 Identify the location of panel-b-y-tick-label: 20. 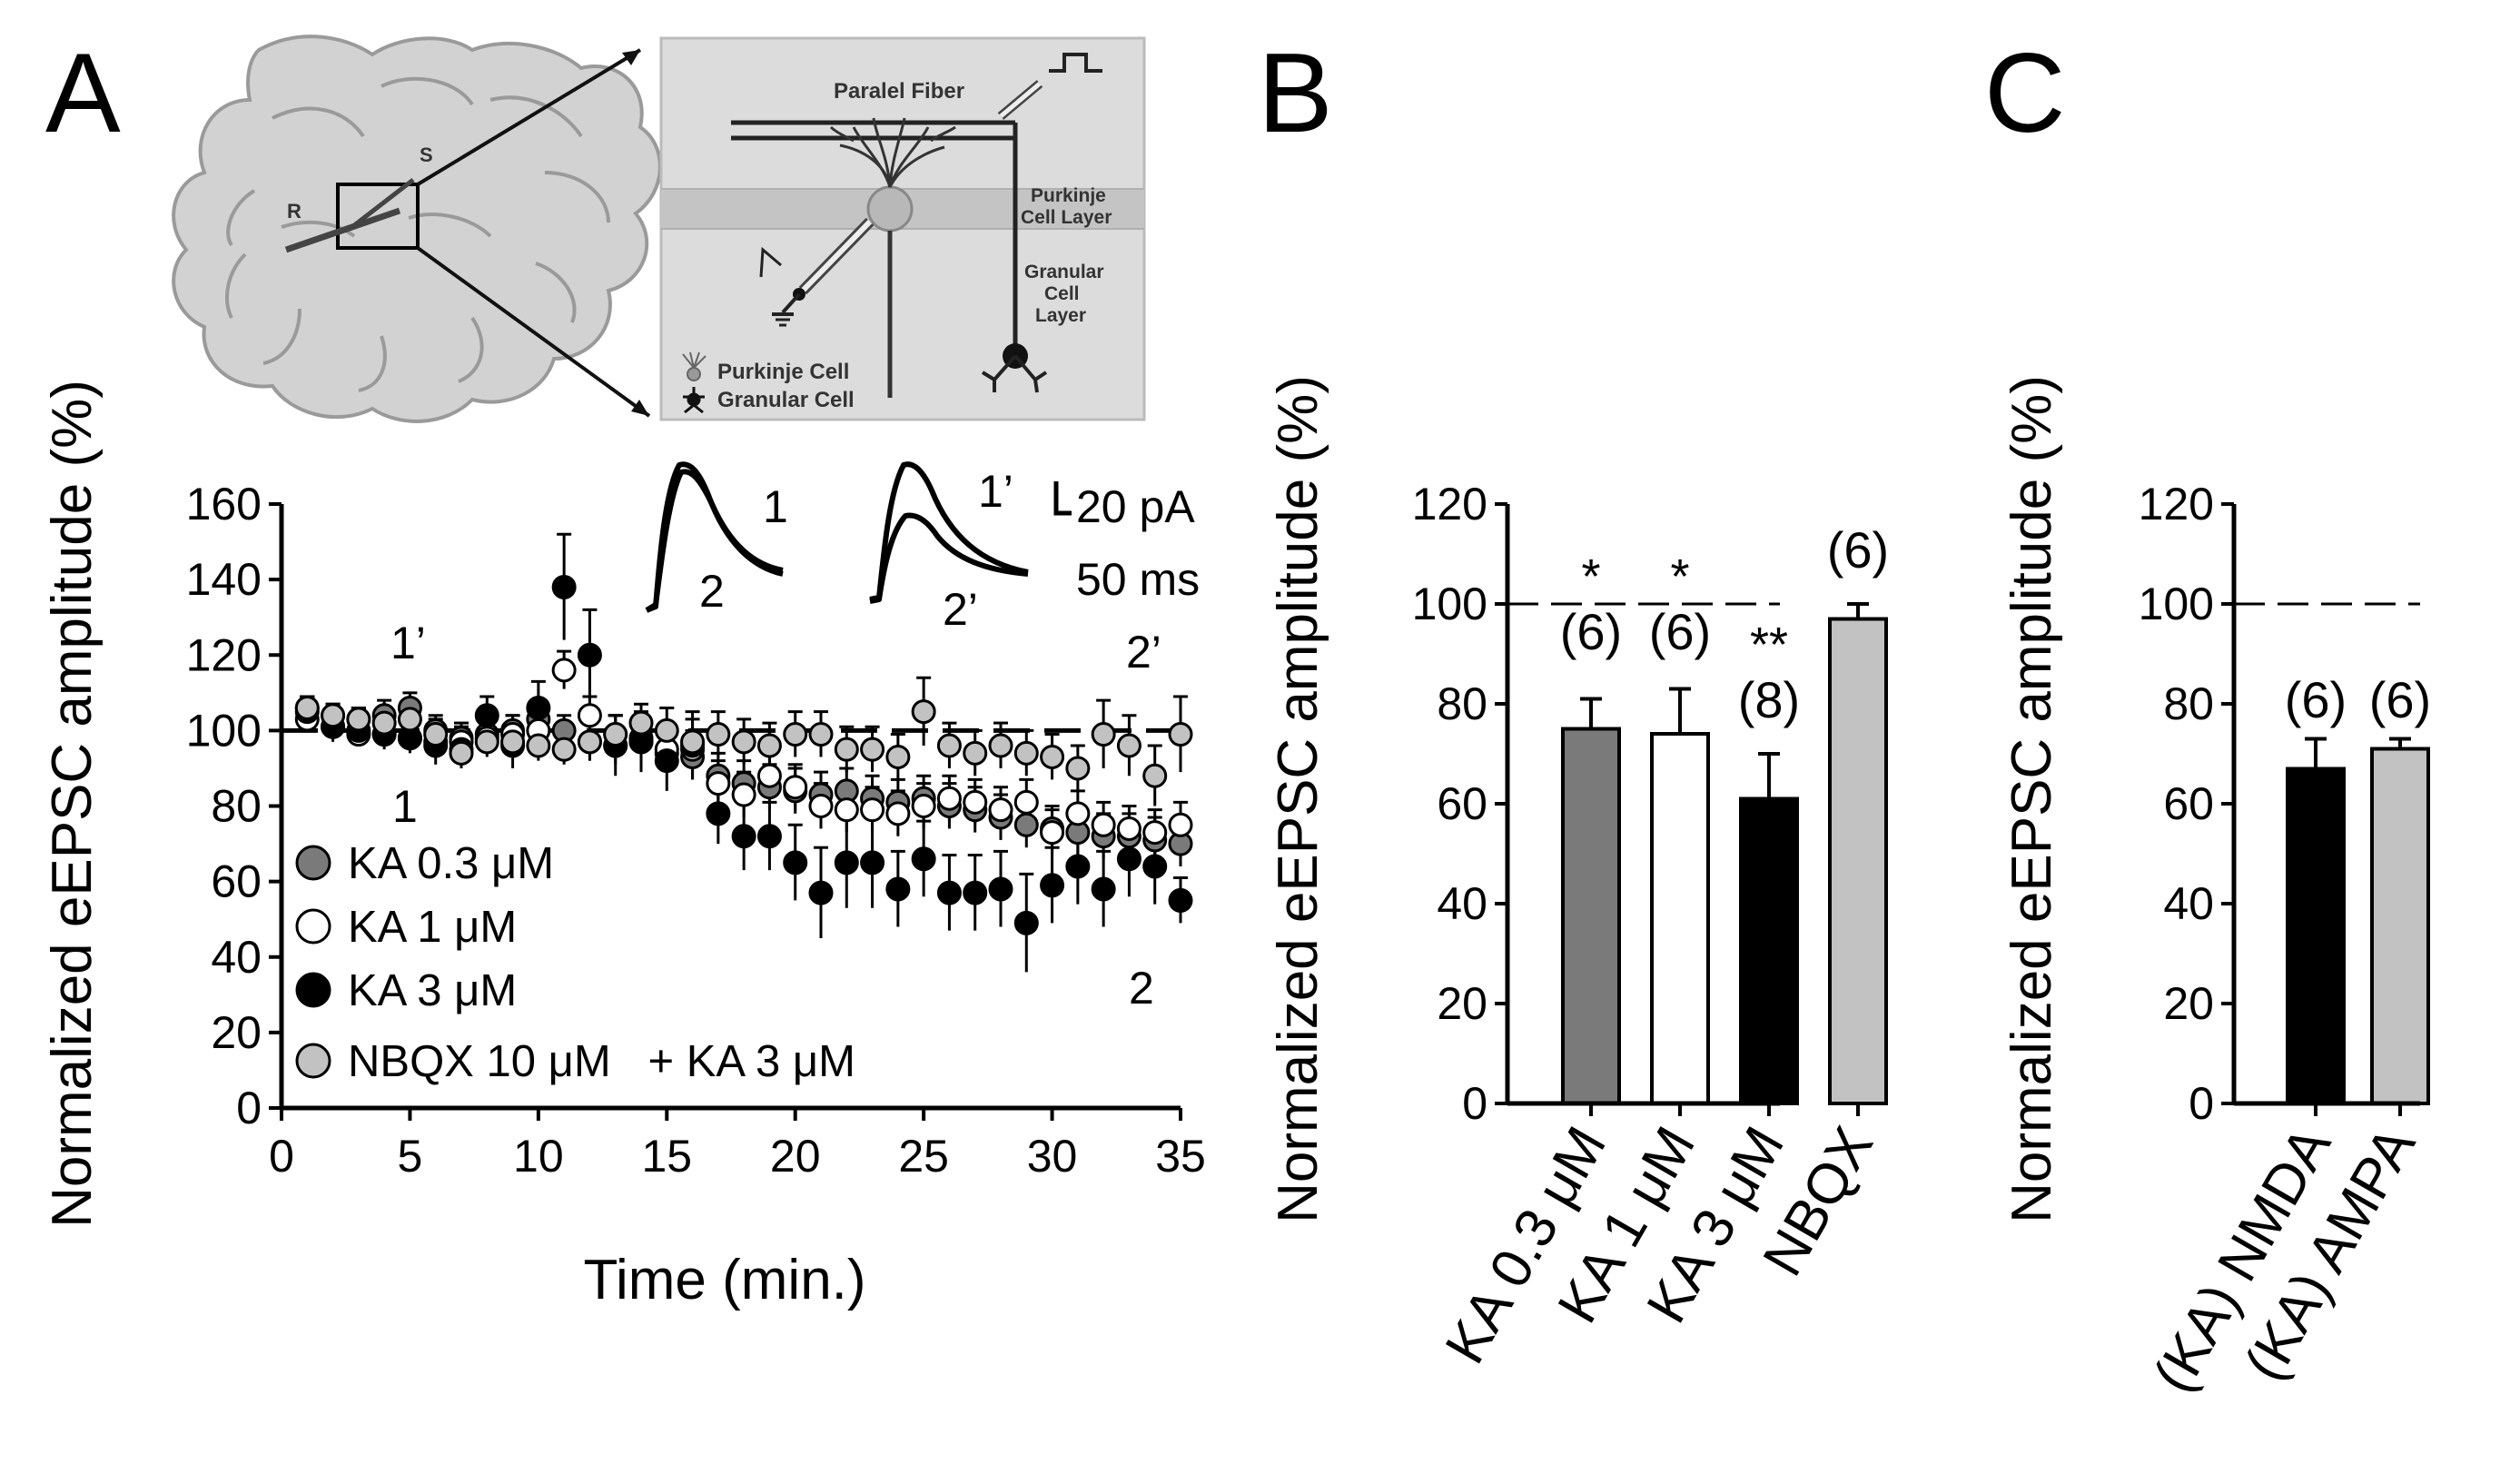
(1462, 1003).